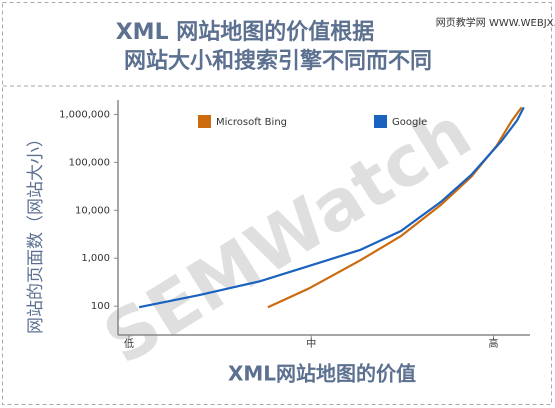 The width and height of the screenshot is (555, 408). What do you see at coordinates (129, 343) in the screenshot?
I see `x-tick-label: 低` at bounding box center [129, 343].